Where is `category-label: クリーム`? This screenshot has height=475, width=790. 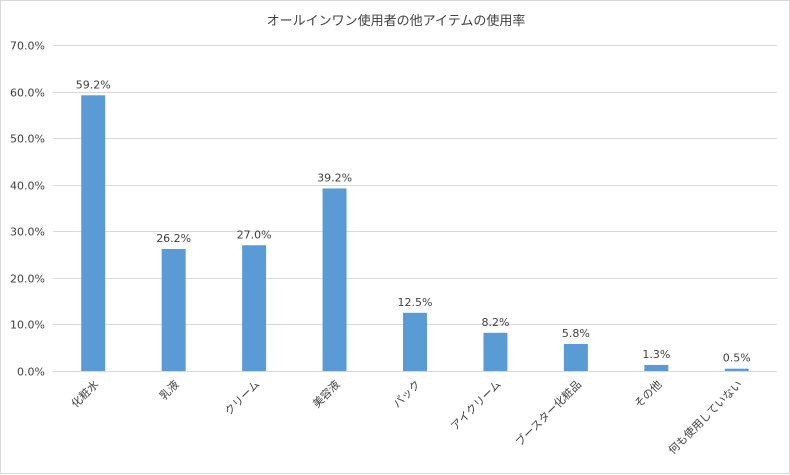 category-label: クリーム is located at coordinates (242, 398).